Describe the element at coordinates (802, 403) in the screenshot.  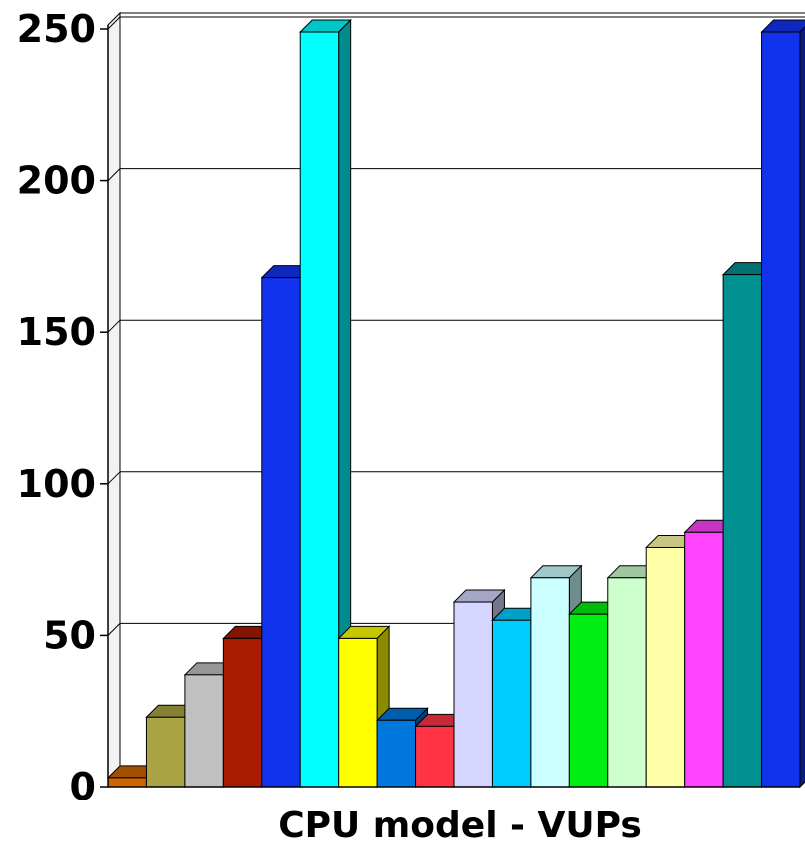
I see `bar-side` at that location.